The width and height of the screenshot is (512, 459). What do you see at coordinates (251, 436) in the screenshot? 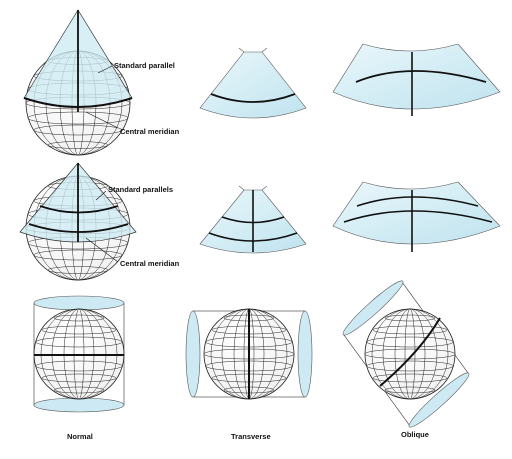
I see `caption-transverse: Transverse` at bounding box center [251, 436].